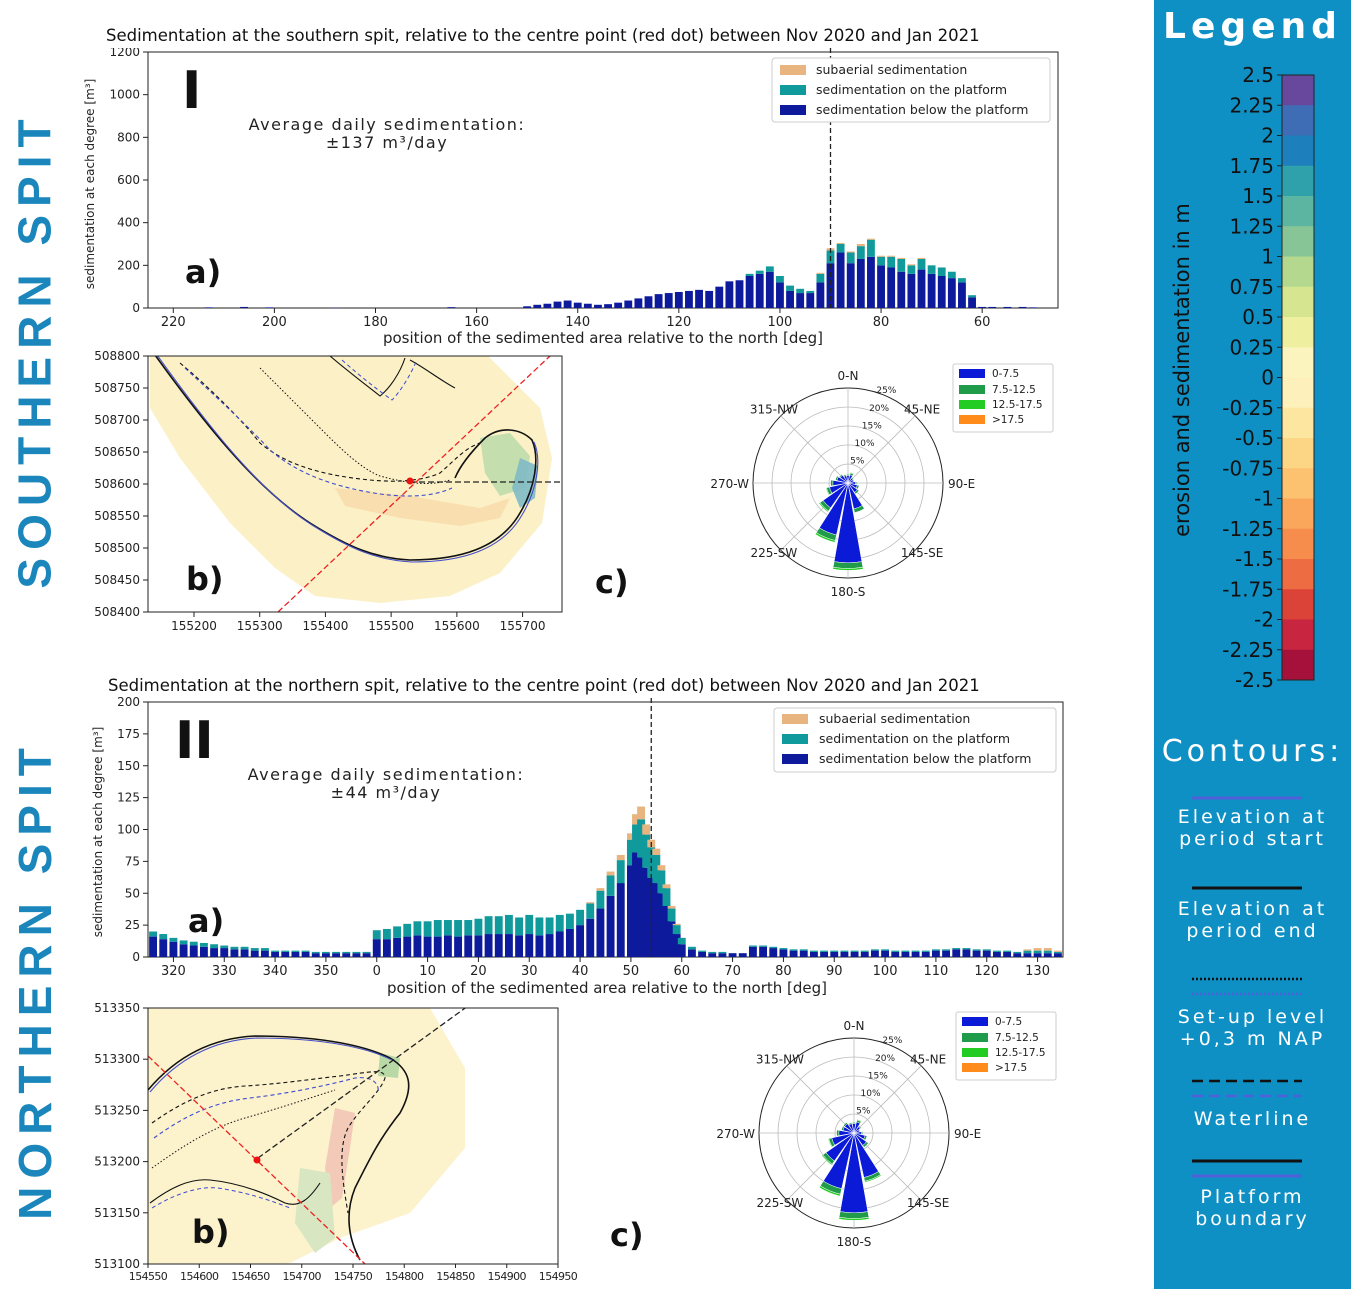 This screenshot has height=1289, width=1351. I want to click on sub-label: a), so click(203, 272).